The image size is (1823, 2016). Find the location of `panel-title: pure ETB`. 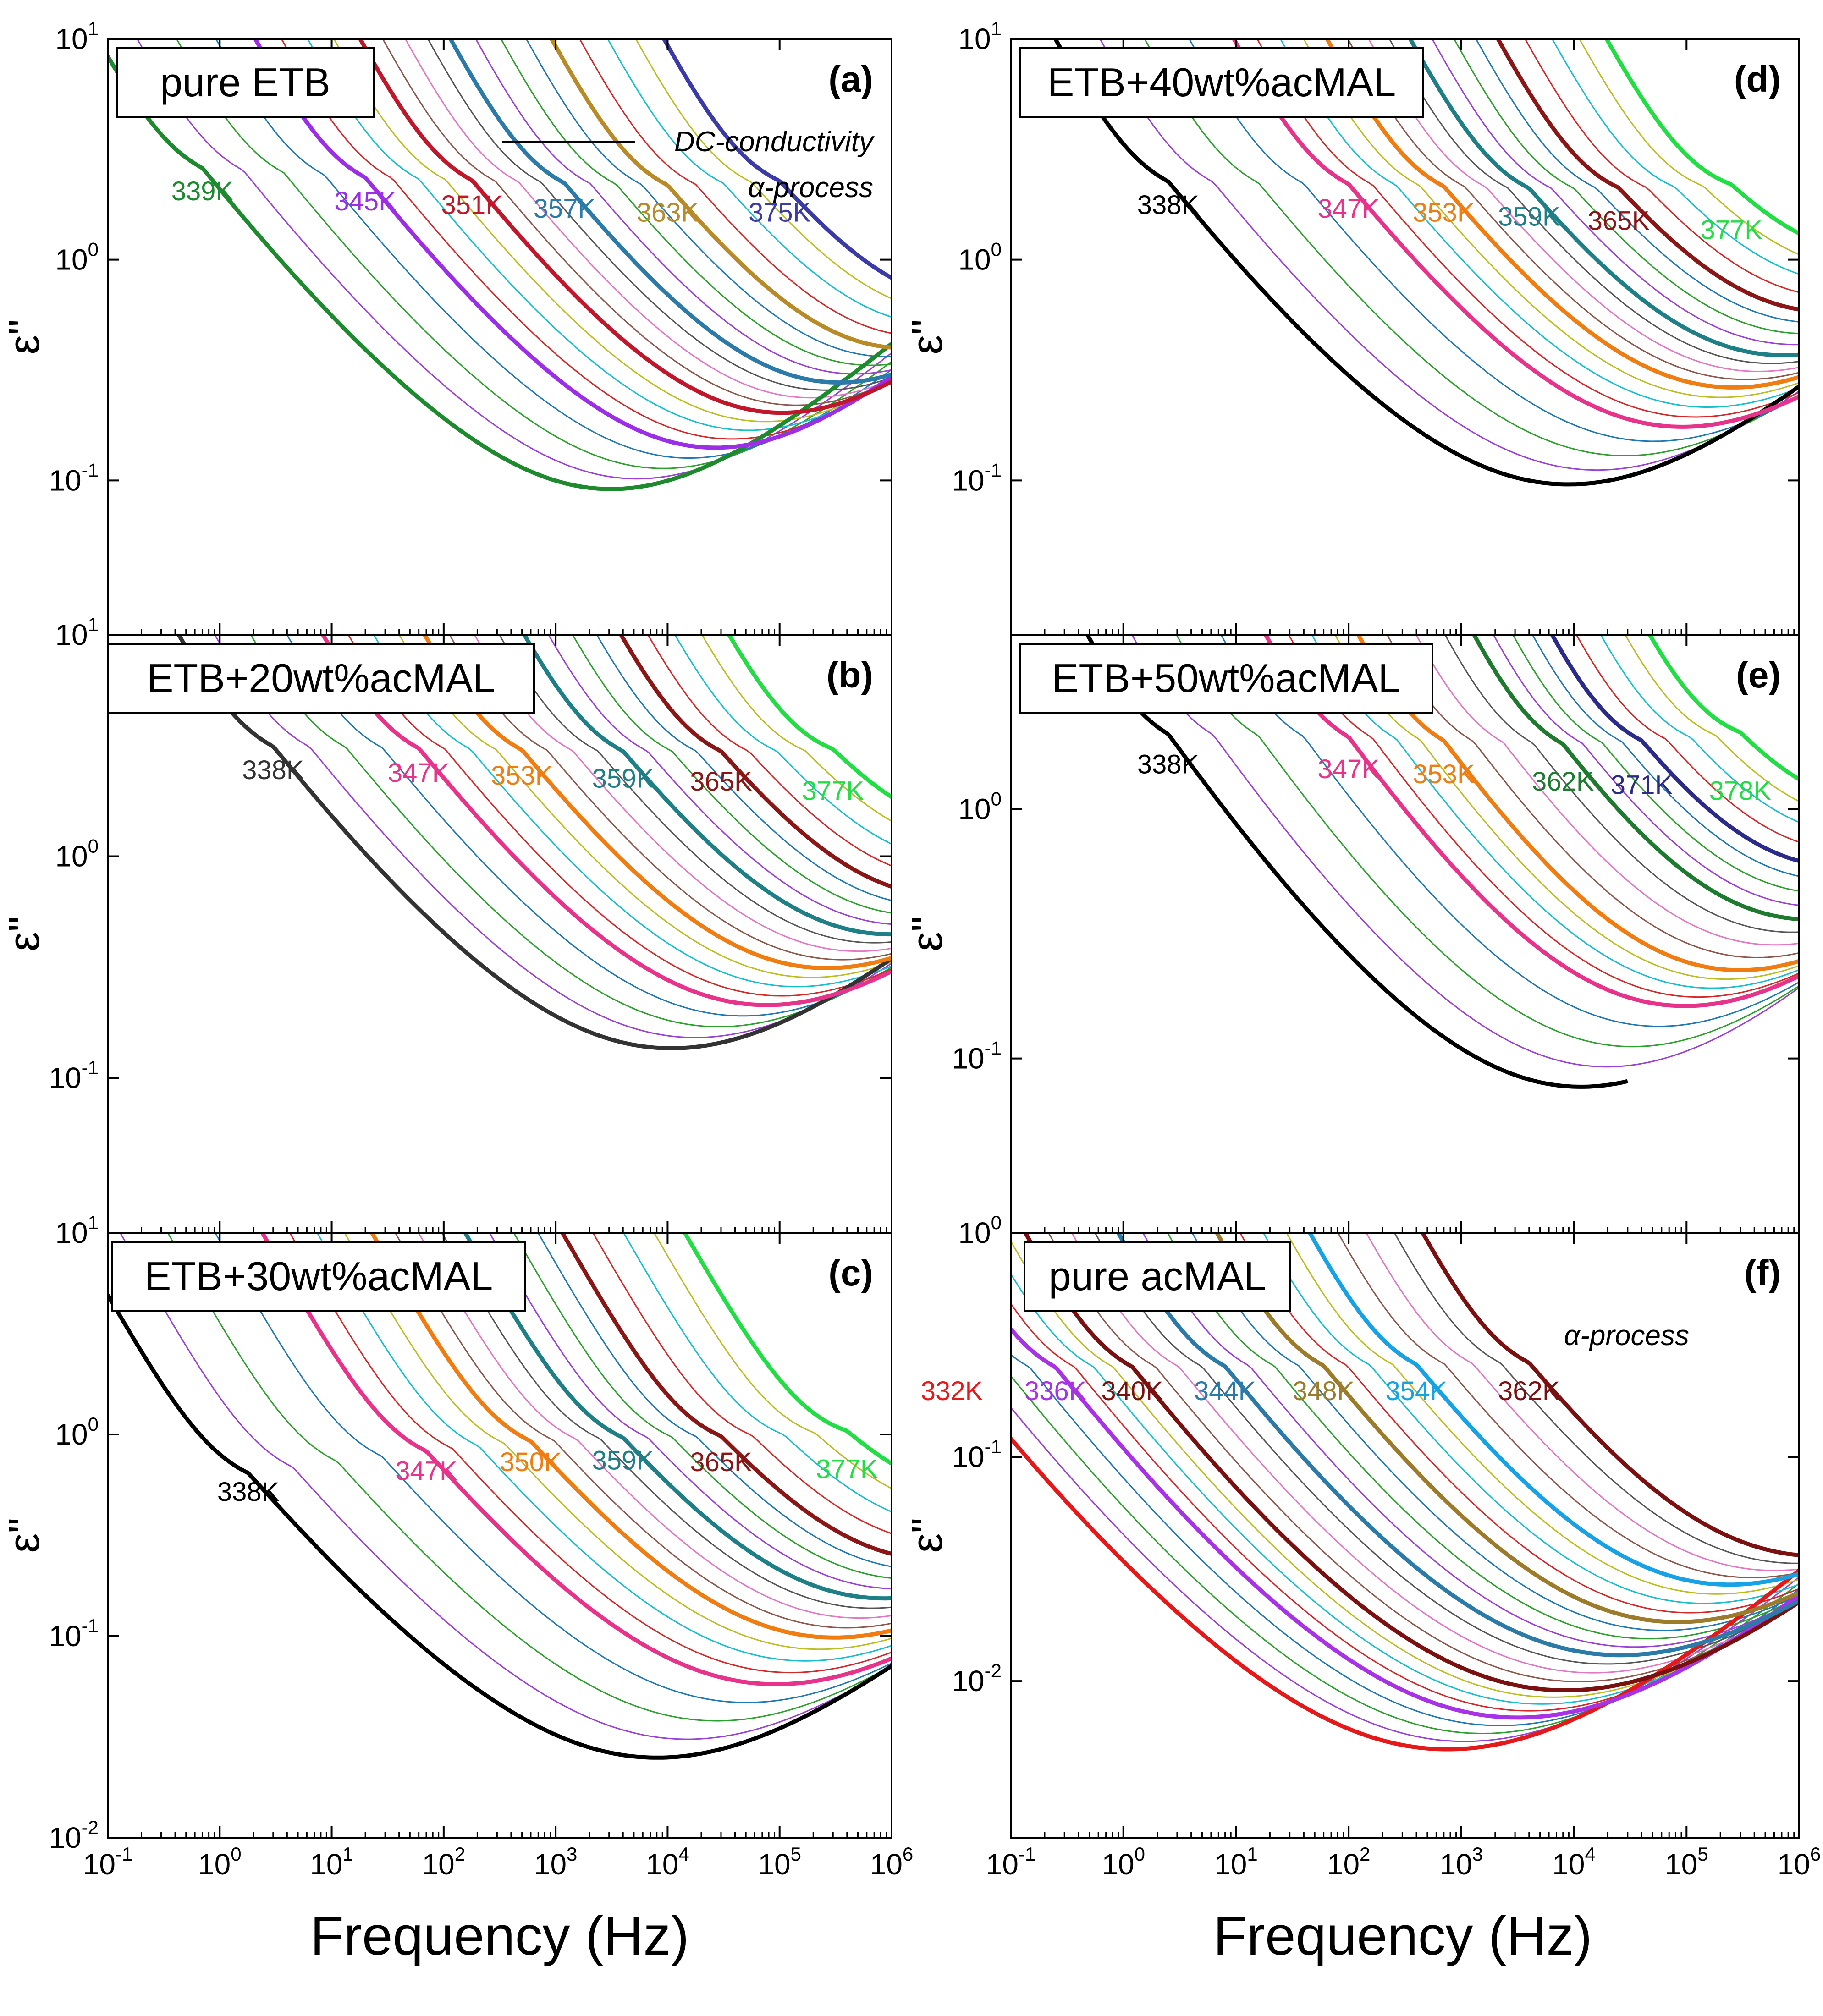

panel-title: pure ETB is located at coordinates (245, 82).